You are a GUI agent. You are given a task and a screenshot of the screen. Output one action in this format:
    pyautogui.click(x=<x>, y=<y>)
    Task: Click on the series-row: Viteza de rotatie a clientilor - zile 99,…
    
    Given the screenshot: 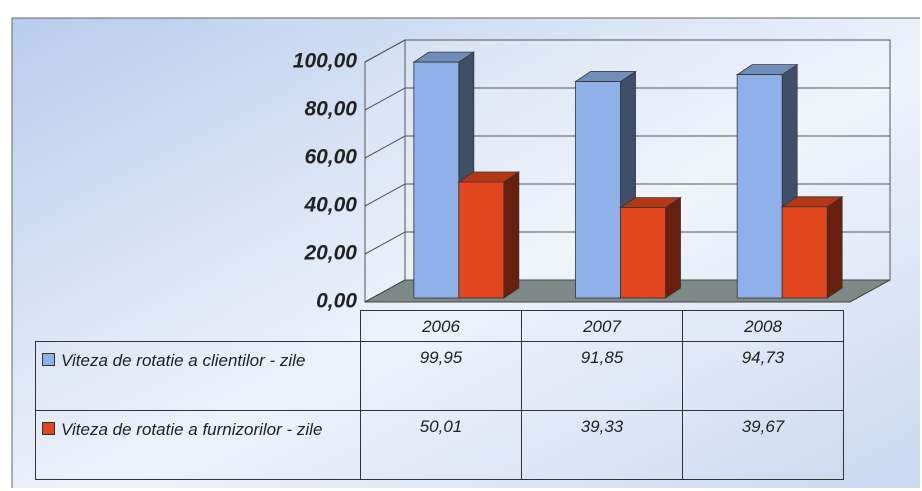 What is the action you would take?
    pyautogui.click(x=439, y=376)
    